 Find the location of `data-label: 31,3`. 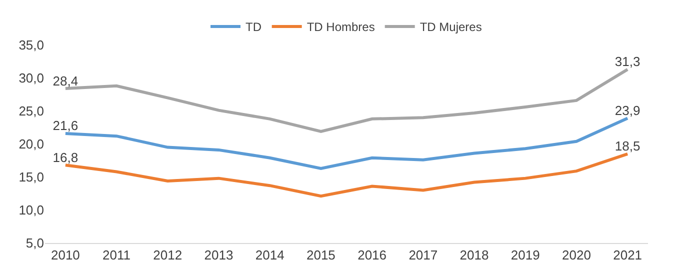

data-label: 31,3 is located at coordinates (627, 62).